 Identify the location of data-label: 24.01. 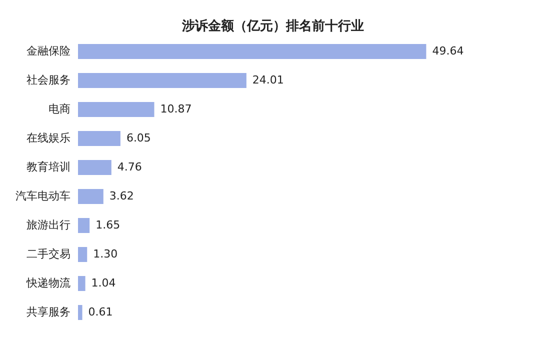
(268, 80).